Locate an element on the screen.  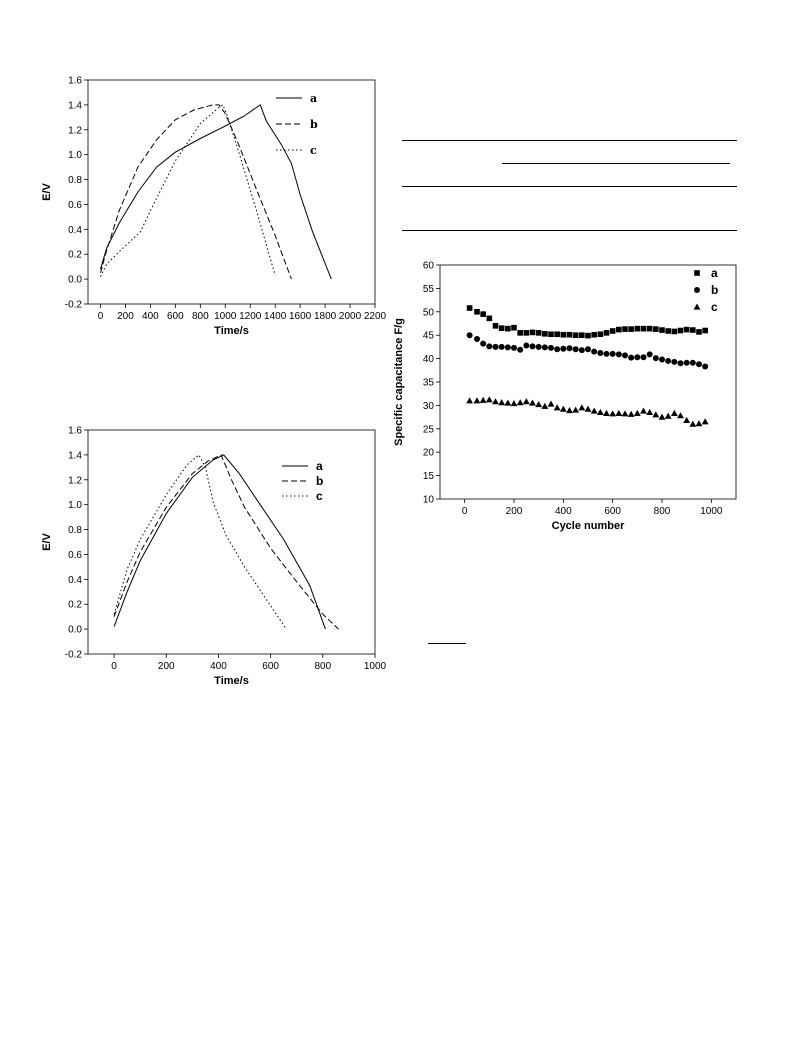
x-tick-label: 1000 is located at coordinates (375, 666).